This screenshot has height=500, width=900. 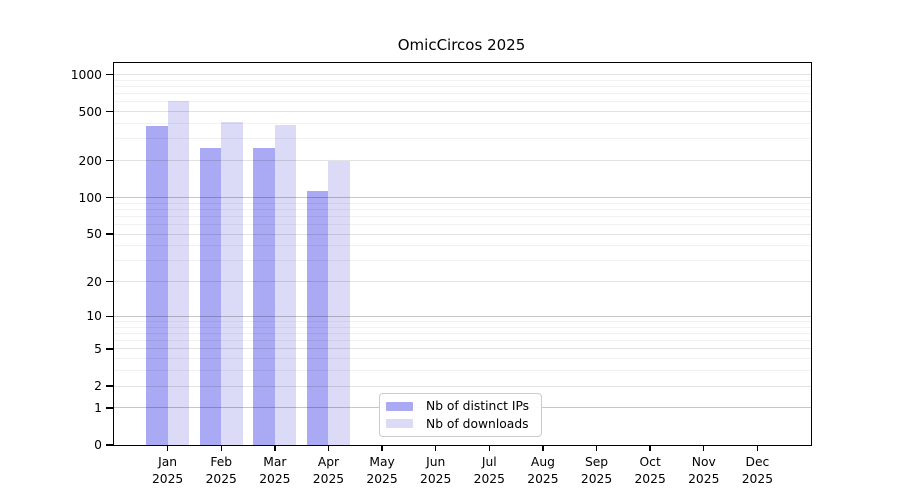 I want to click on legend-item-distinct-ips: Nb of distinct IPs, so click(x=460, y=406).